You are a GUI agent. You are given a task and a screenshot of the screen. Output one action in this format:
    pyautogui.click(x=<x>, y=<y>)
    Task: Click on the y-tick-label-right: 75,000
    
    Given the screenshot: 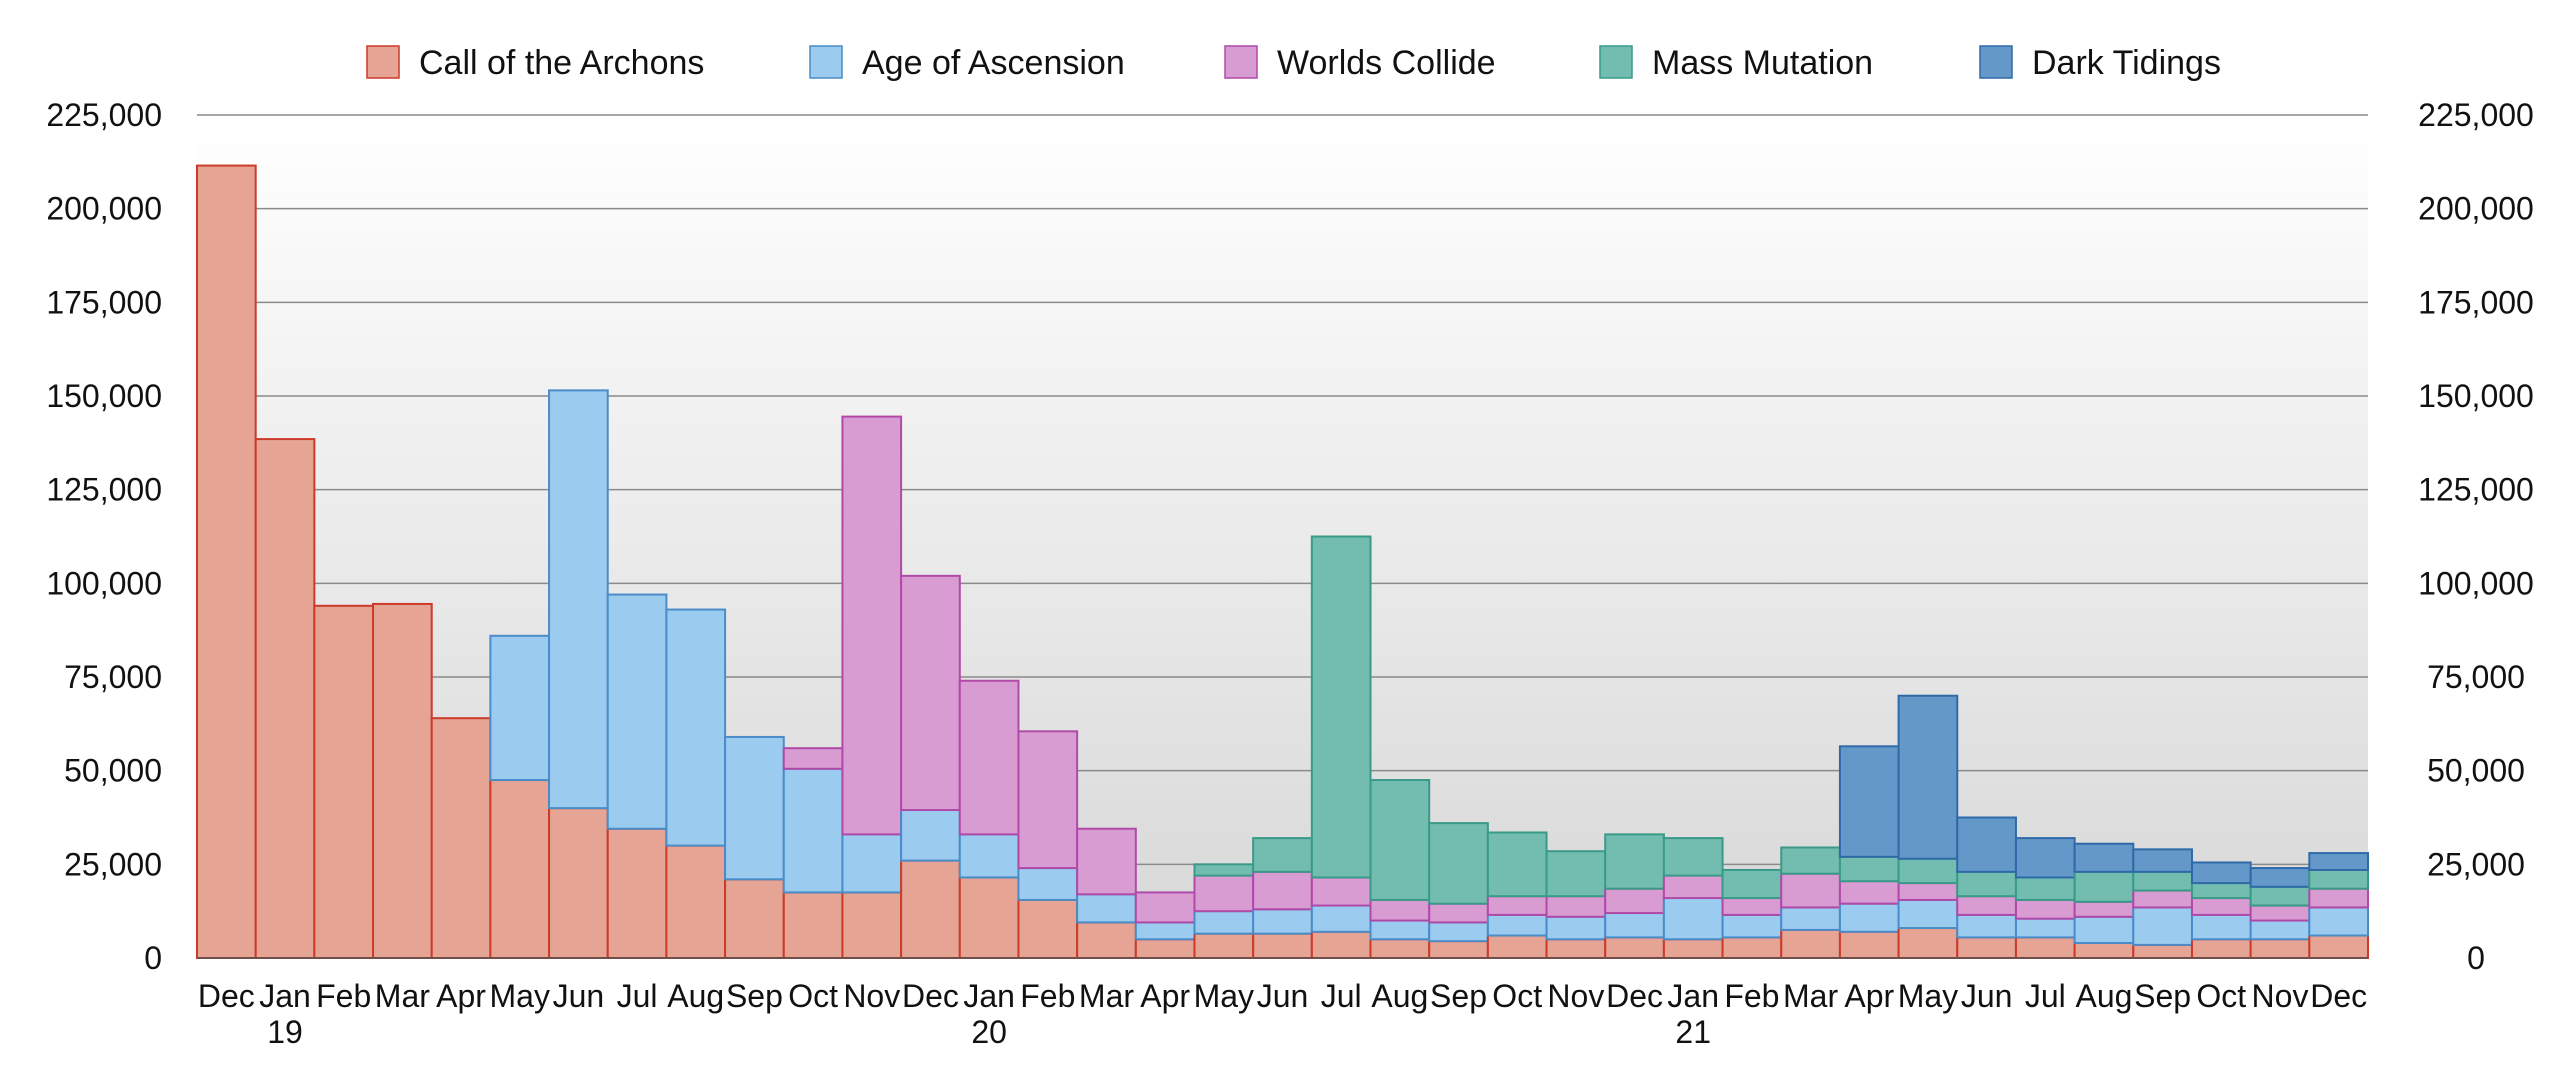 What is the action you would take?
    pyautogui.click(x=2476, y=677)
    